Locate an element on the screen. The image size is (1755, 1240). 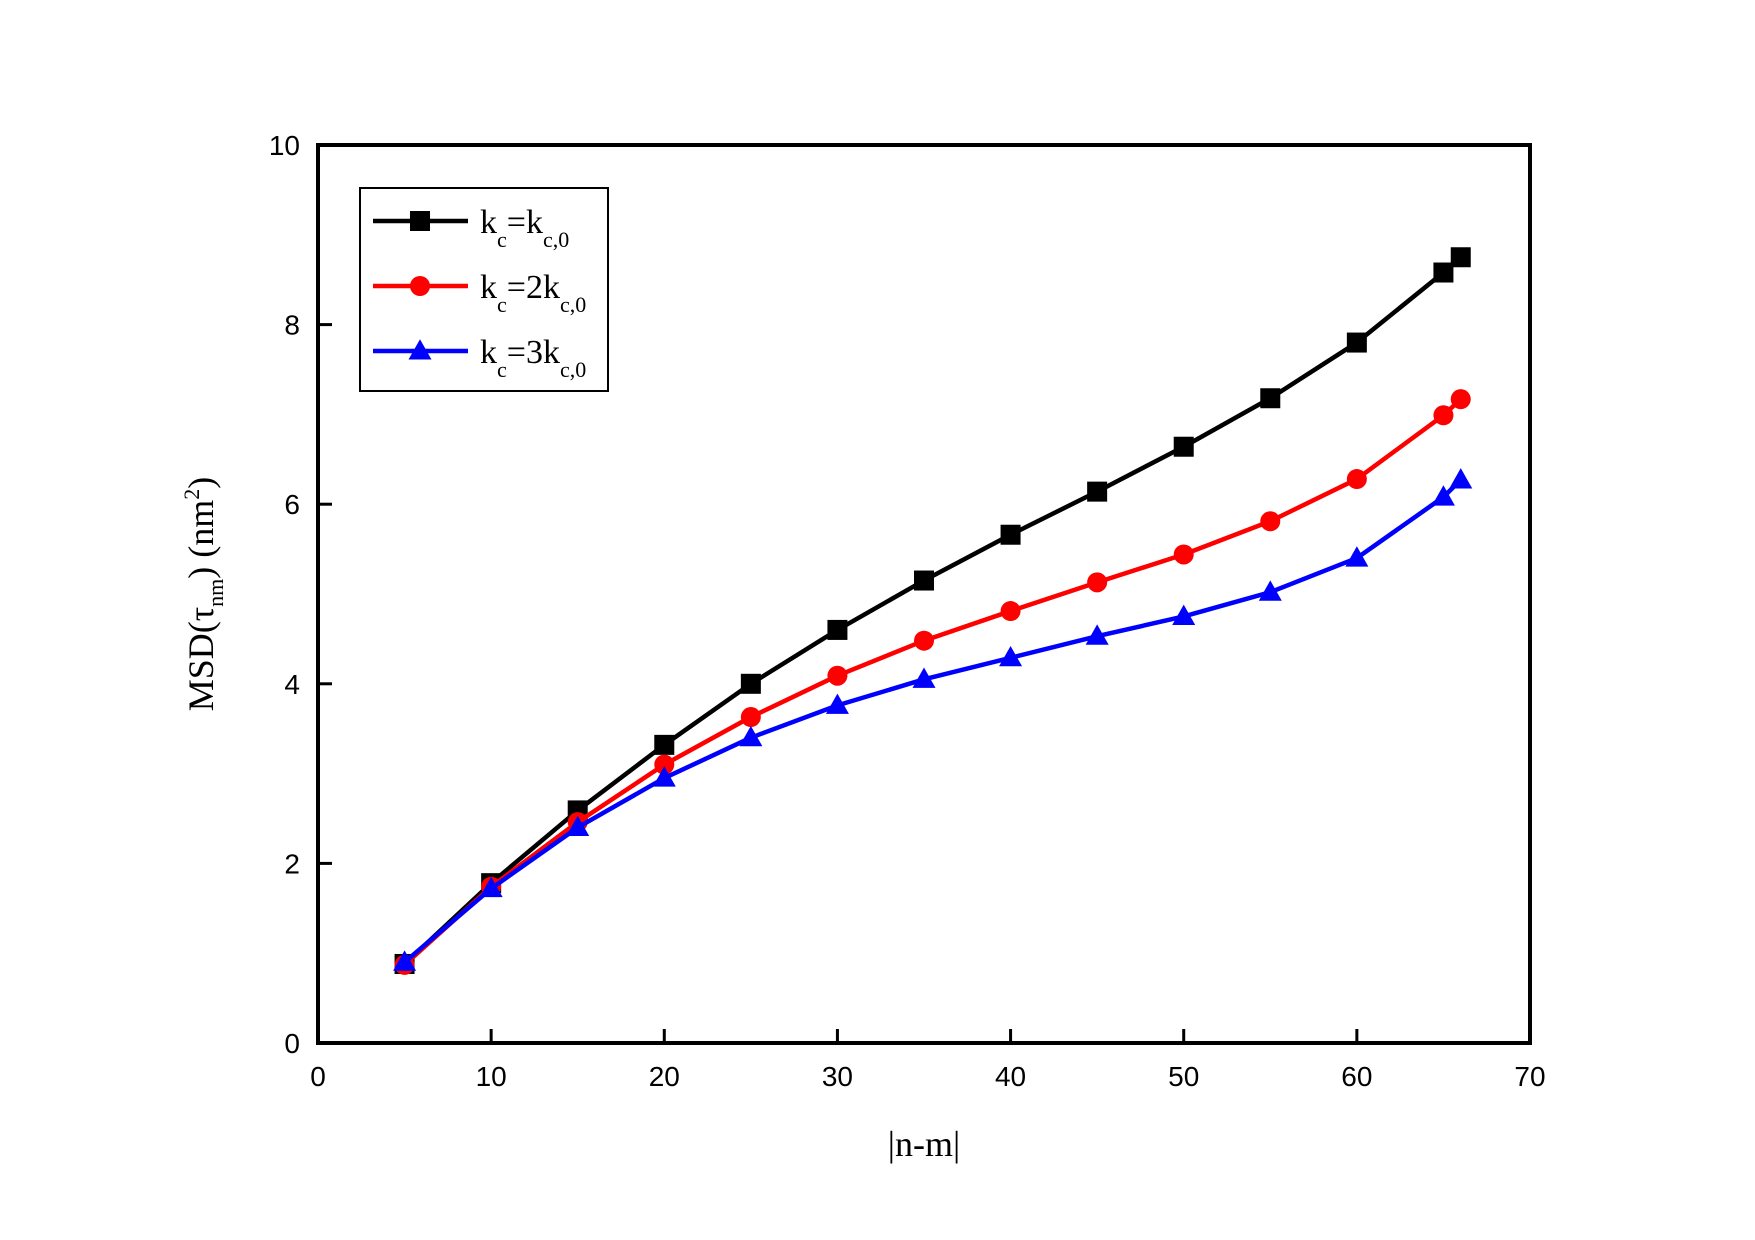
legend: kc=kc,0kc=2kc,0kc=3kc,0 is located at coordinates (484, 289).